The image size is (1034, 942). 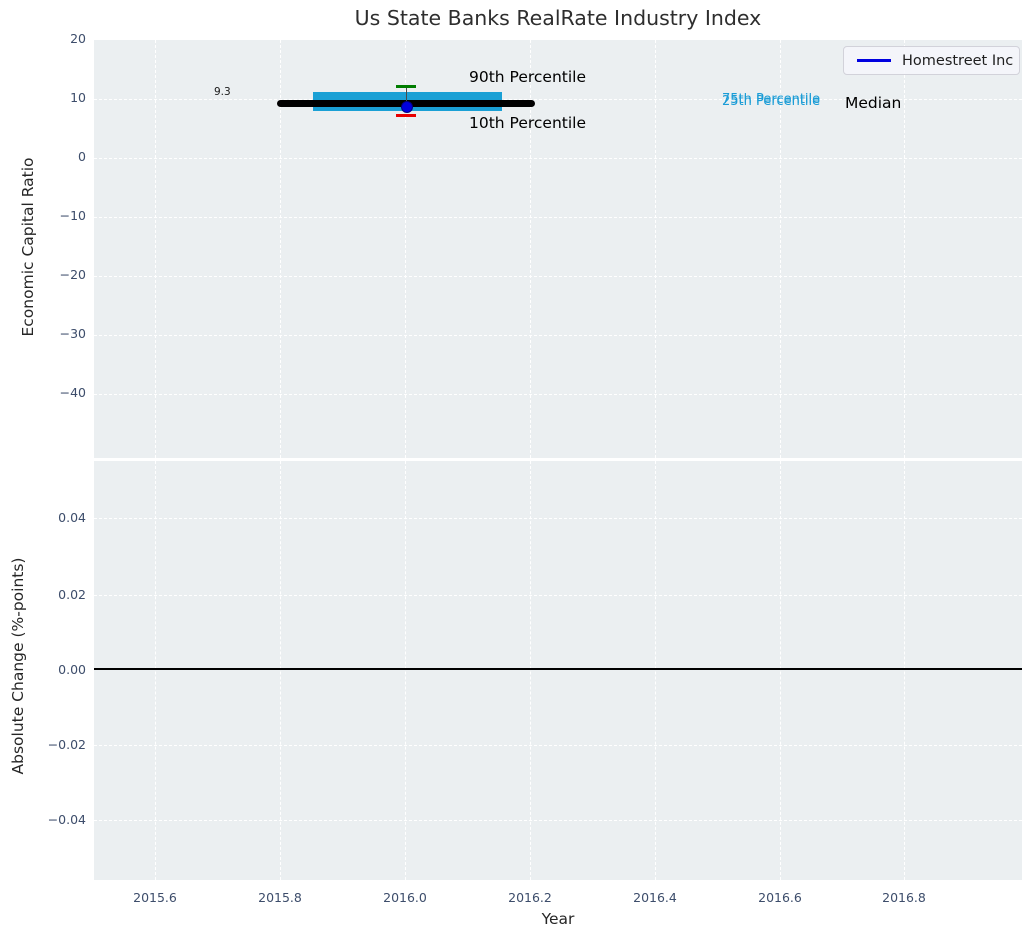 I want to click on x-axis-label: Year, so click(x=558, y=919).